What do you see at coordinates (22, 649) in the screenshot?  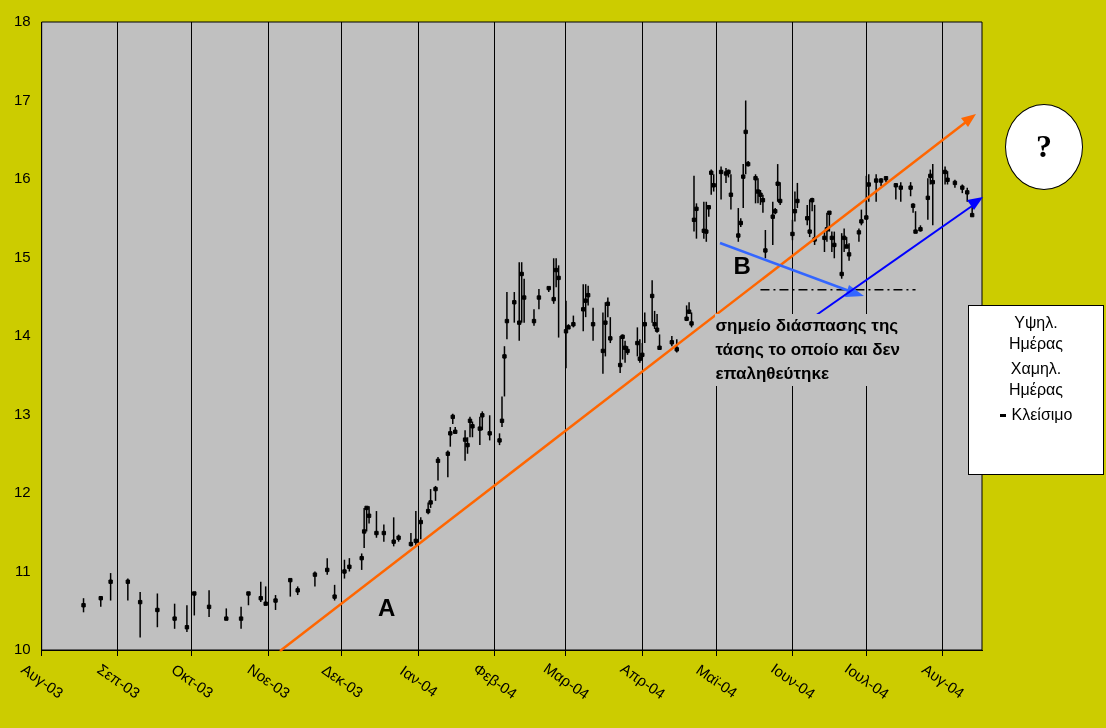 I see `y-tick-label: 10` at bounding box center [22, 649].